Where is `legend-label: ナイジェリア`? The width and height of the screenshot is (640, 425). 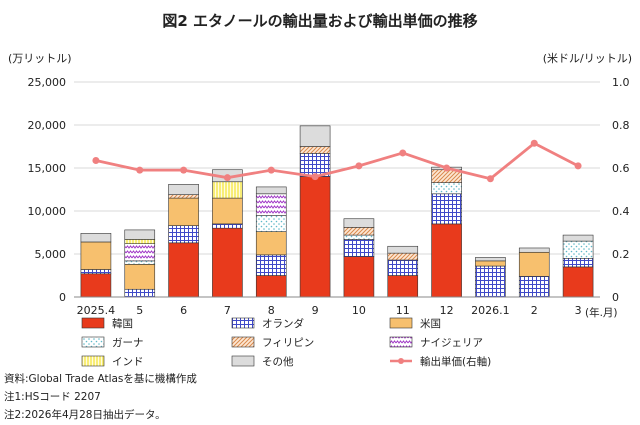
legend-label: ナイジェリア is located at coordinates (451, 343).